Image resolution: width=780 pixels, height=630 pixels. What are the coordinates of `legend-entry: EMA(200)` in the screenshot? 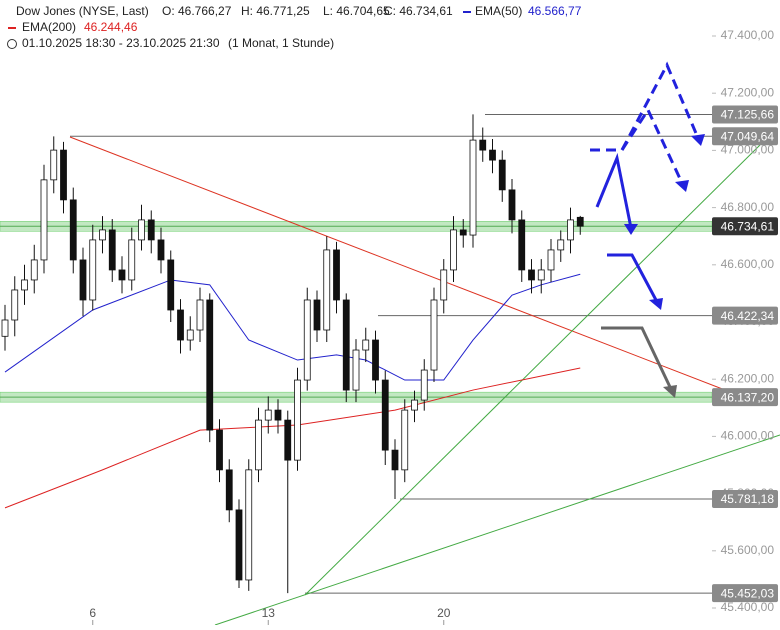 It's located at (49, 27).